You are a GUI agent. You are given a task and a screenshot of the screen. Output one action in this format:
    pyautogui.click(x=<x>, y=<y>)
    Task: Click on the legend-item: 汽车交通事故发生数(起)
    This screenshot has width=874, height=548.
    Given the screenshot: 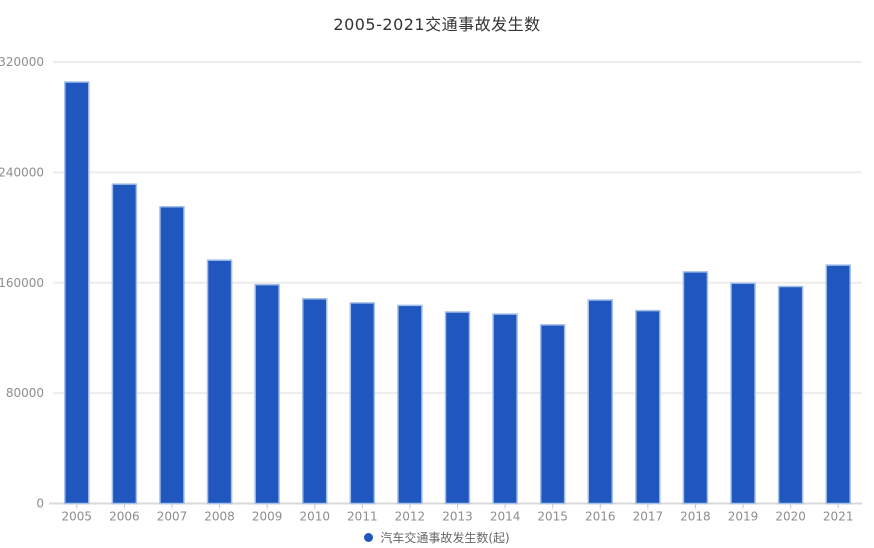 What is the action you would take?
    pyautogui.click(x=437, y=537)
    